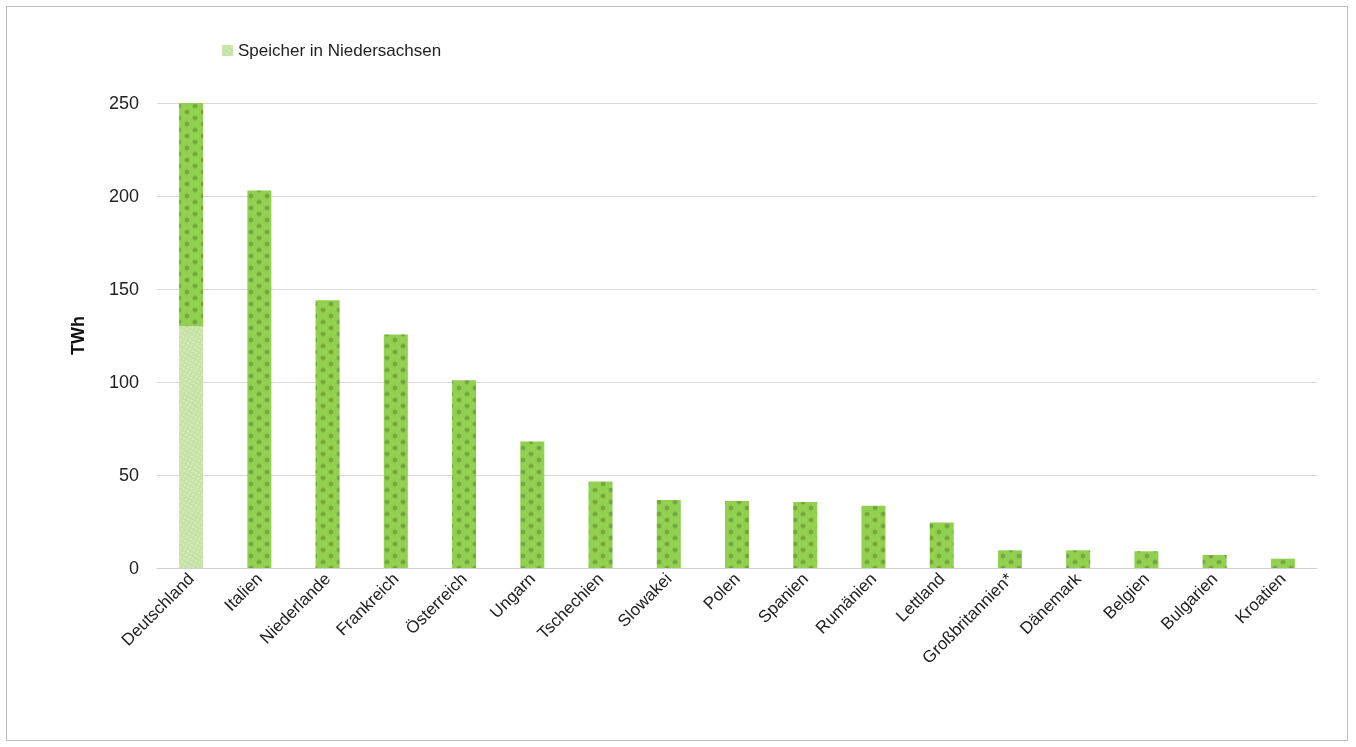  Describe the element at coordinates (133, 568) in the screenshot. I see `y-tick-label: 0` at that location.